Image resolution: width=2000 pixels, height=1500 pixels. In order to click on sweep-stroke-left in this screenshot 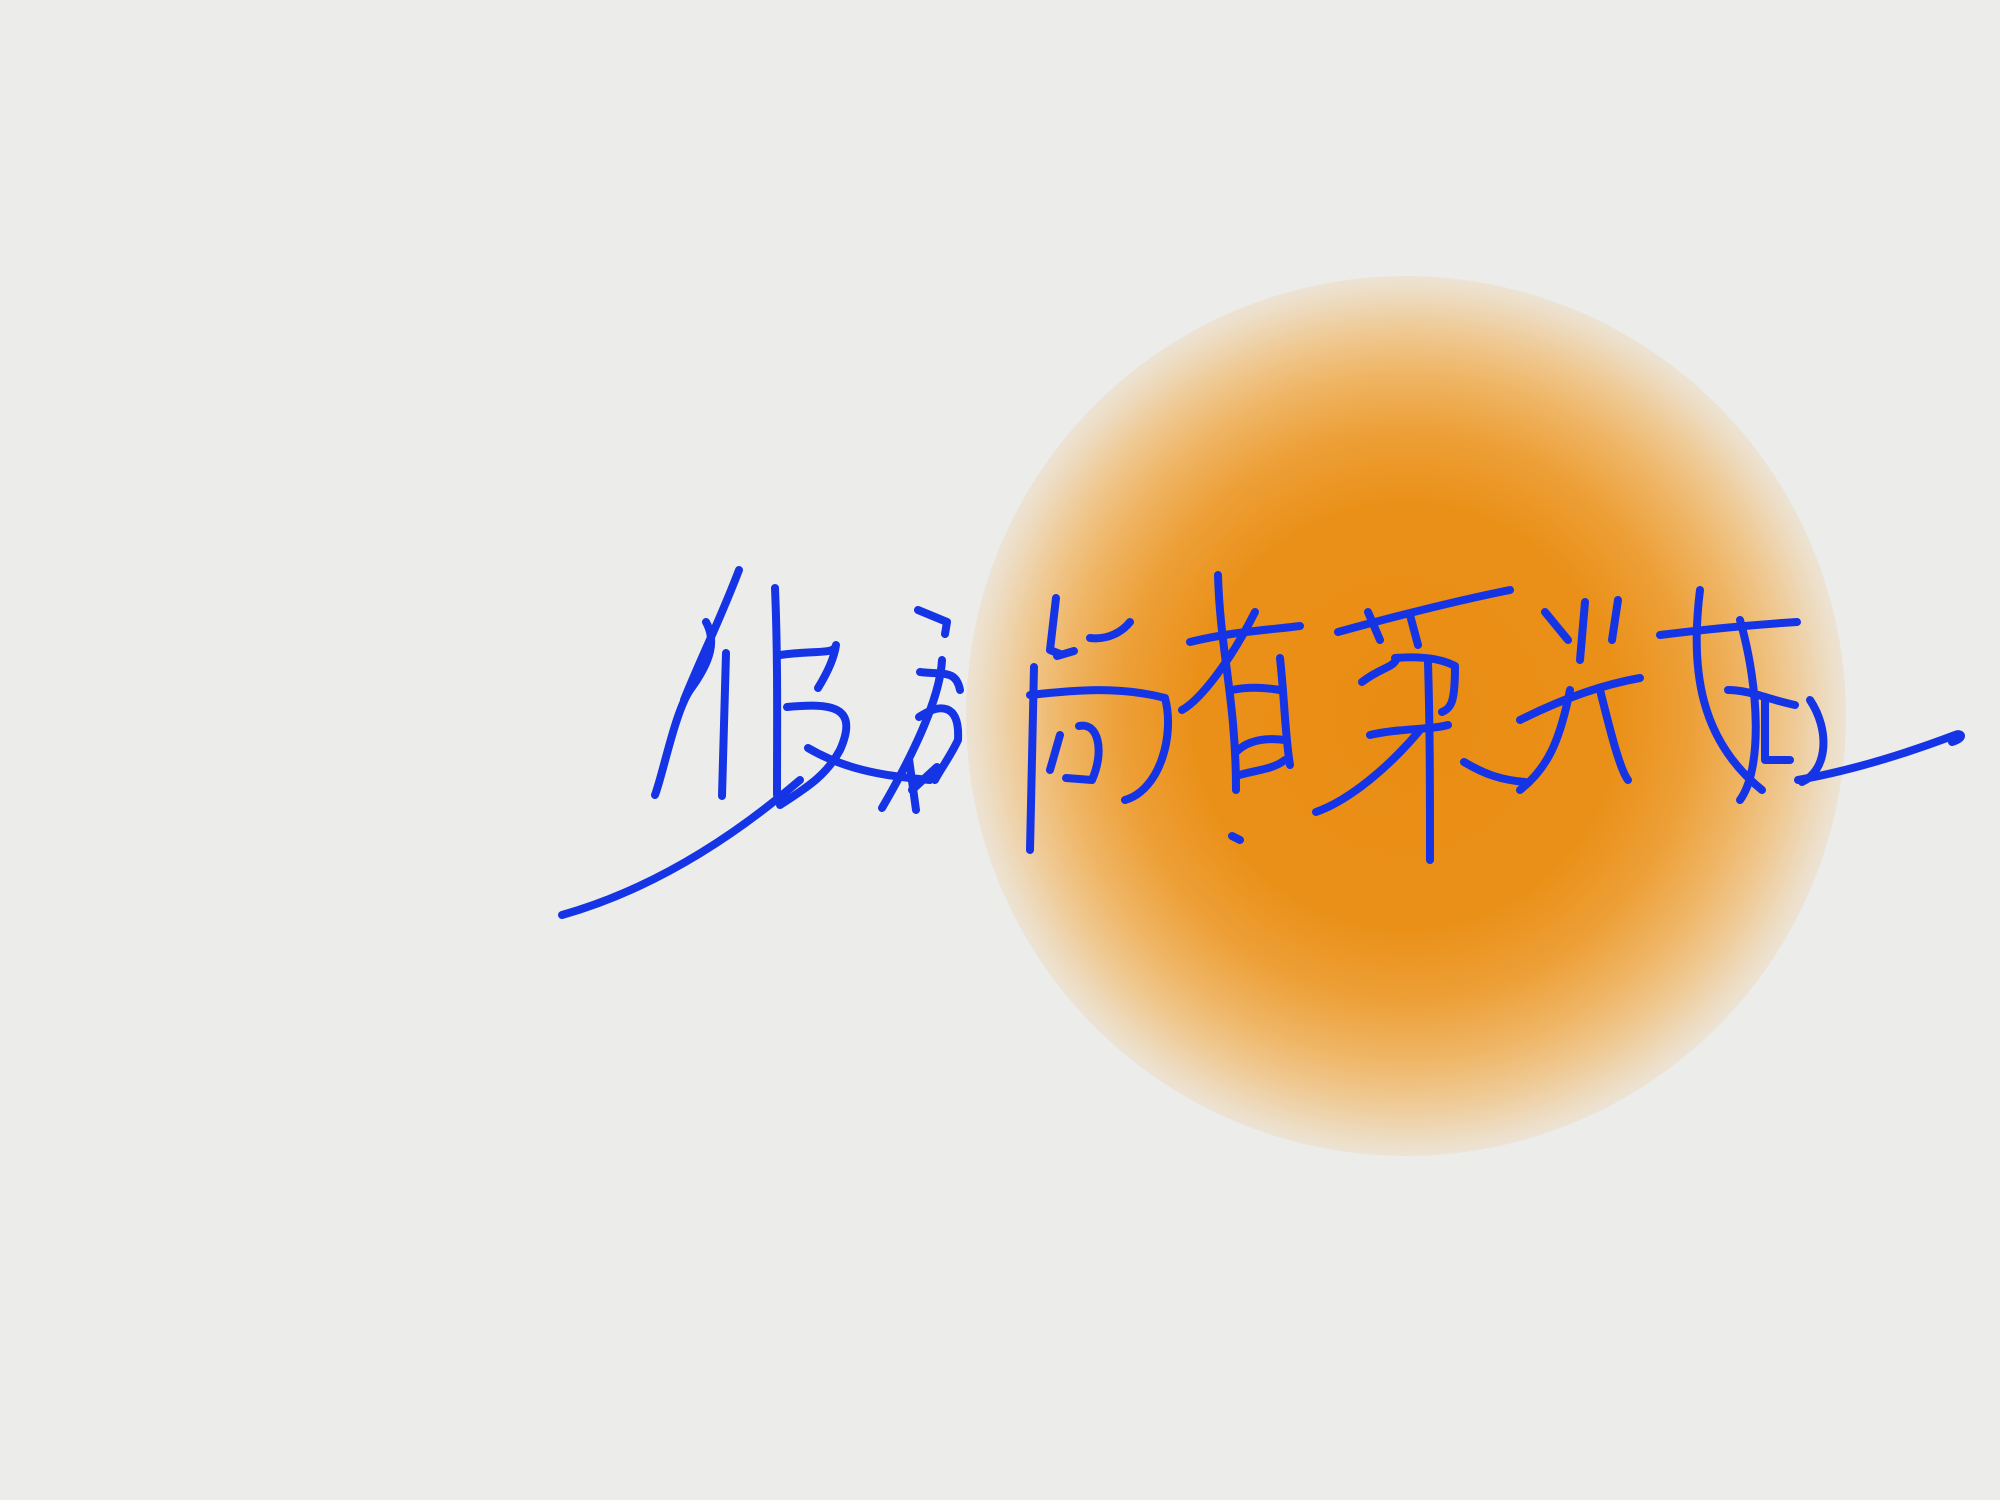, I will do `click(681, 847)`.